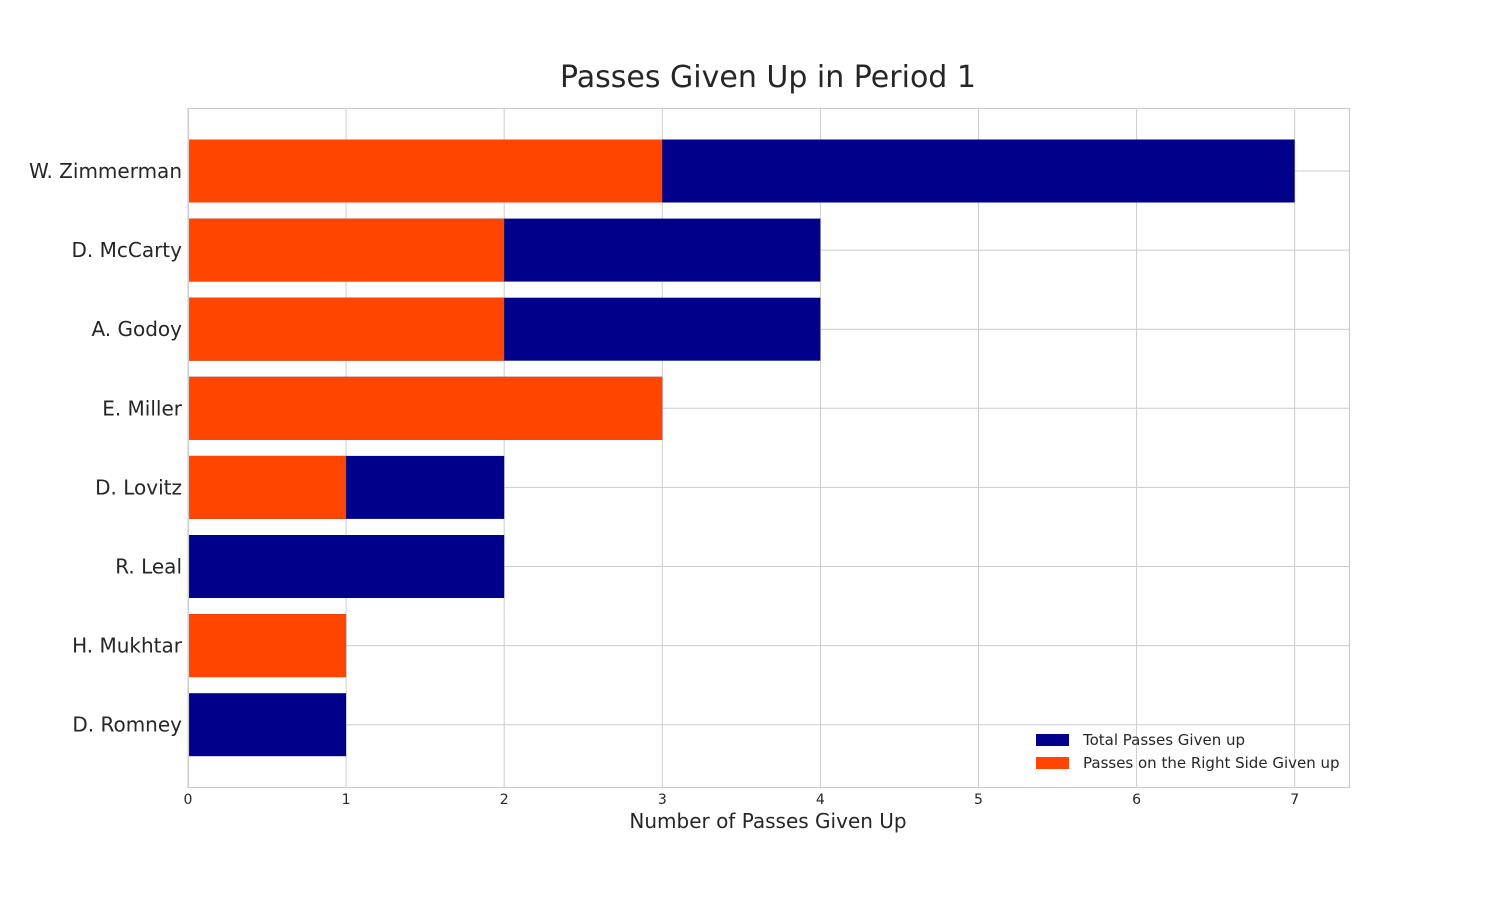 The height and width of the screenshot is (904, 1500). What do you see at coordinates (346, 800) in the screenshot?
I see `x-tick-label: 1` at bounding box center [346, 800].